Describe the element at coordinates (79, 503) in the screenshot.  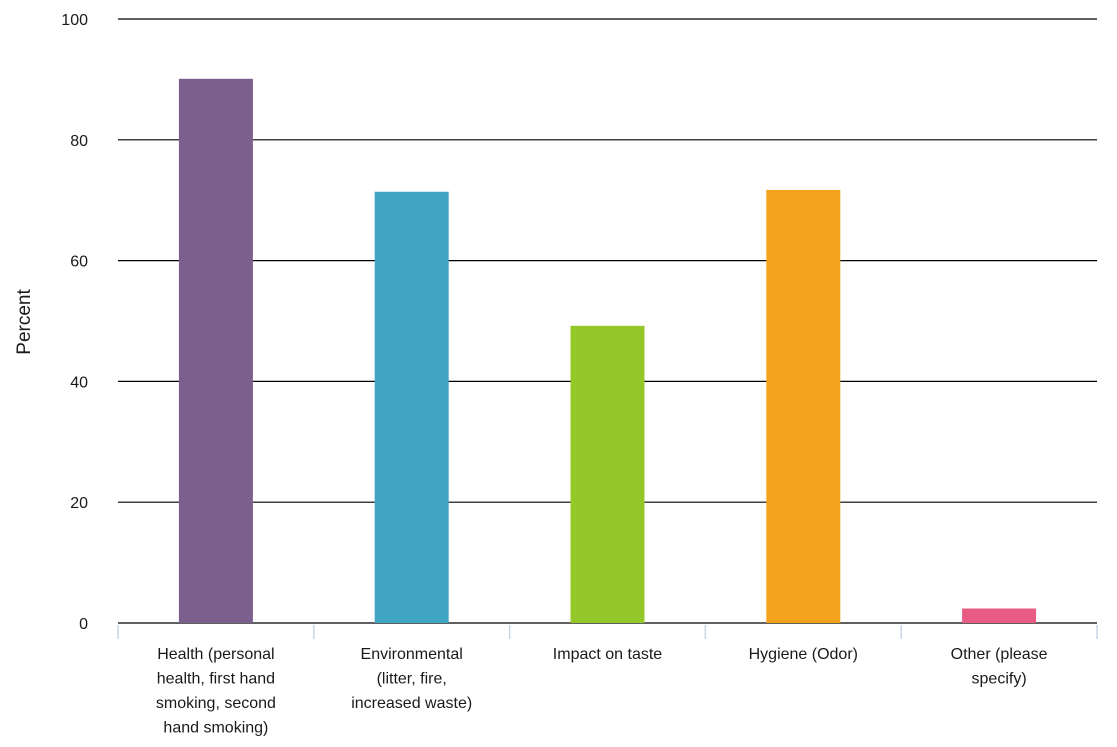
I see `y-tick-label: 20` at that location.